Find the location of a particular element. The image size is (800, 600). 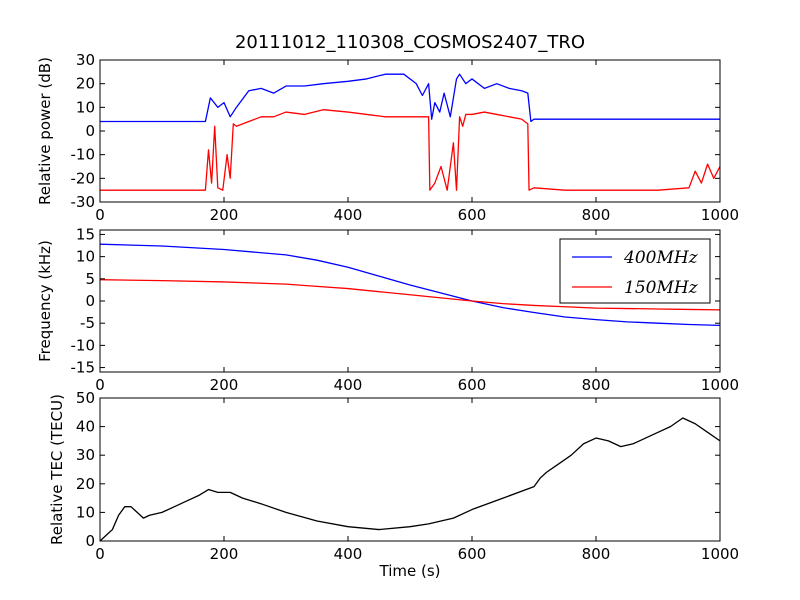

y-tick-label: 40 is located at coordinates (85, 427).